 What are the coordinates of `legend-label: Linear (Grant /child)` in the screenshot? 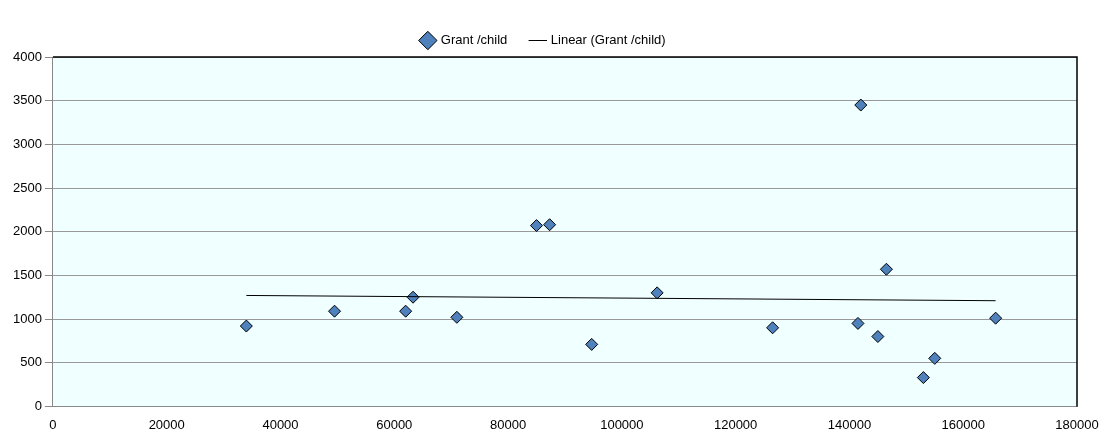 It's located at (608, 40).